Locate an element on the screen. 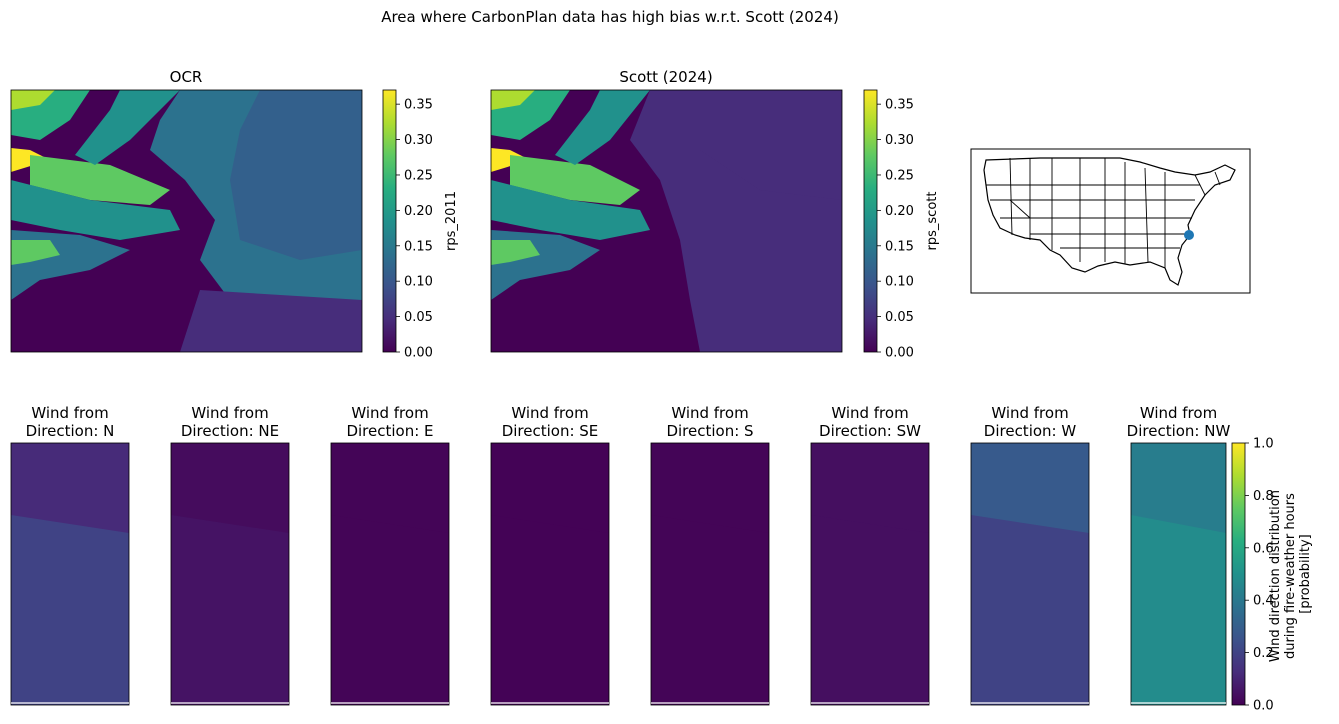 This screenshot has height=724, width=1339. scott-colorbar-ticks: 0.00 0.05 0.10 0.15 0.20 0.25 0.30 0.35 is located at coordinates (895, 229).